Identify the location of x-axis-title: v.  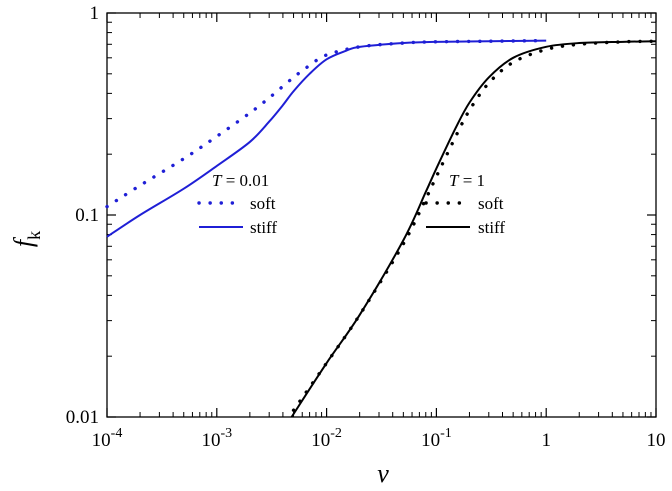
(383, 473).